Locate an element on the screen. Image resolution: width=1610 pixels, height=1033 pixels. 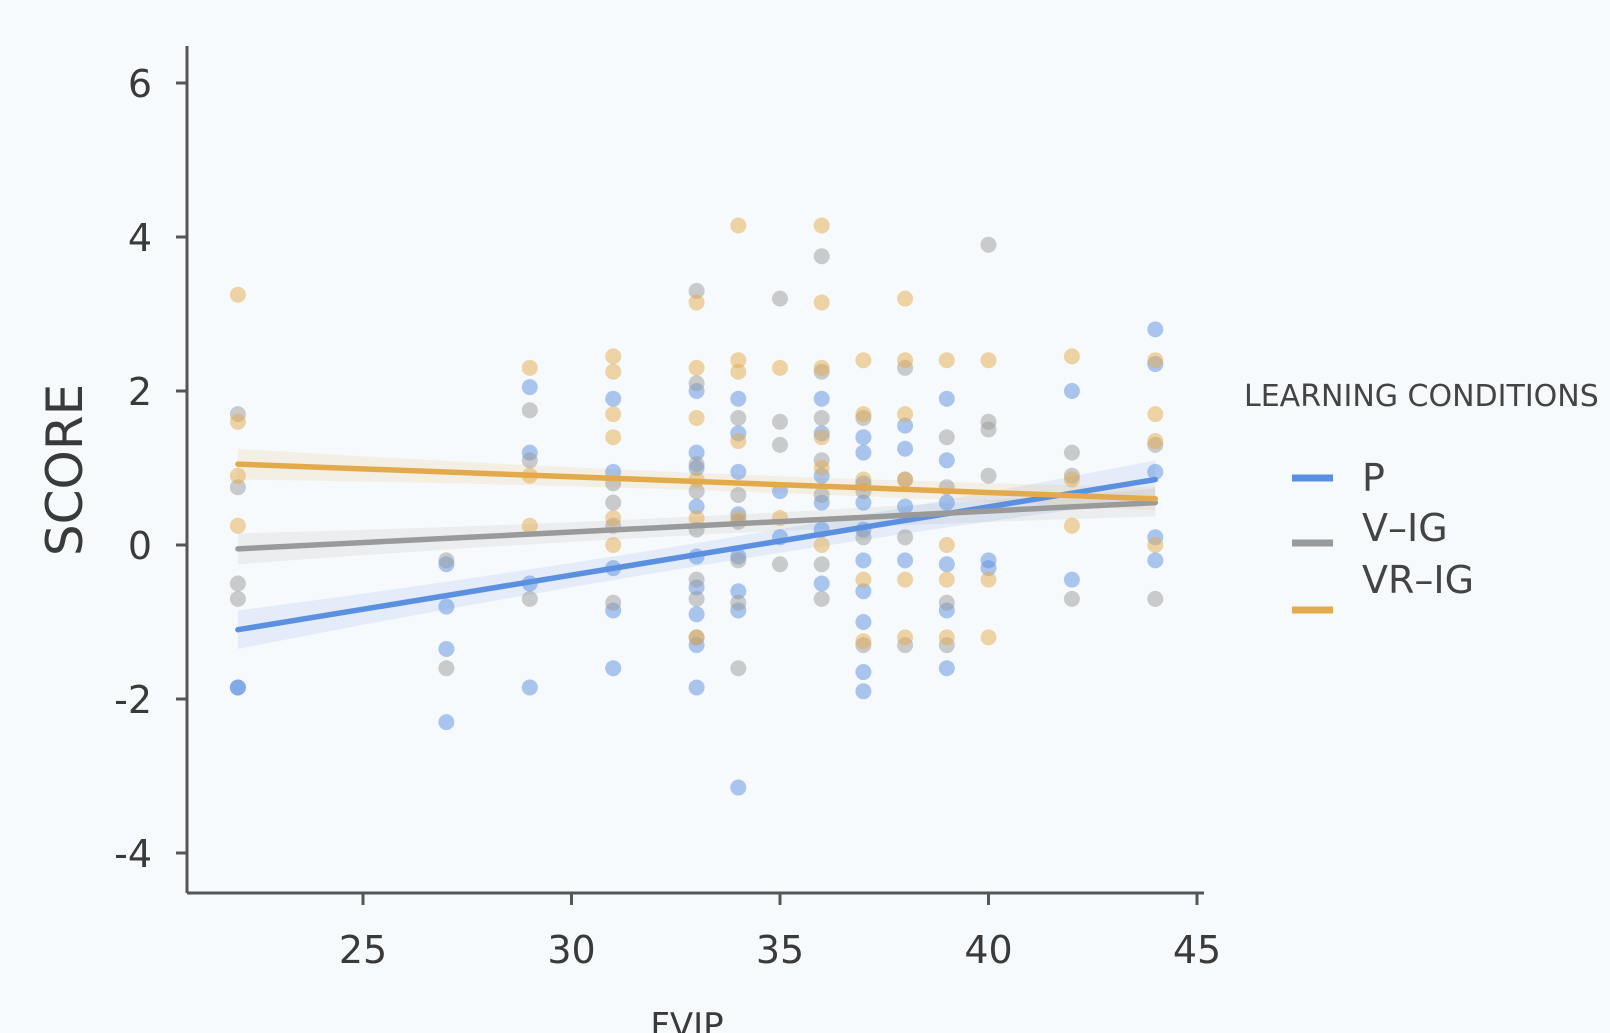
regression-line-vr-ig is located at coordinates (697, 481).